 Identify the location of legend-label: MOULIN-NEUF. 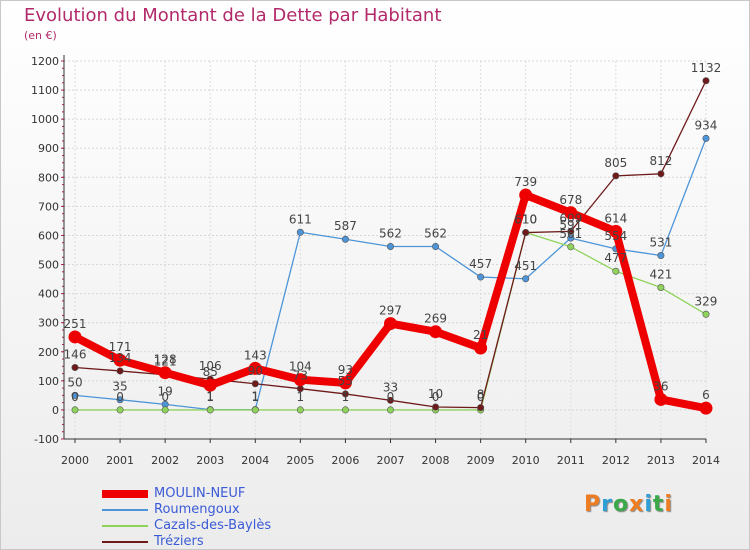
(200, 493).